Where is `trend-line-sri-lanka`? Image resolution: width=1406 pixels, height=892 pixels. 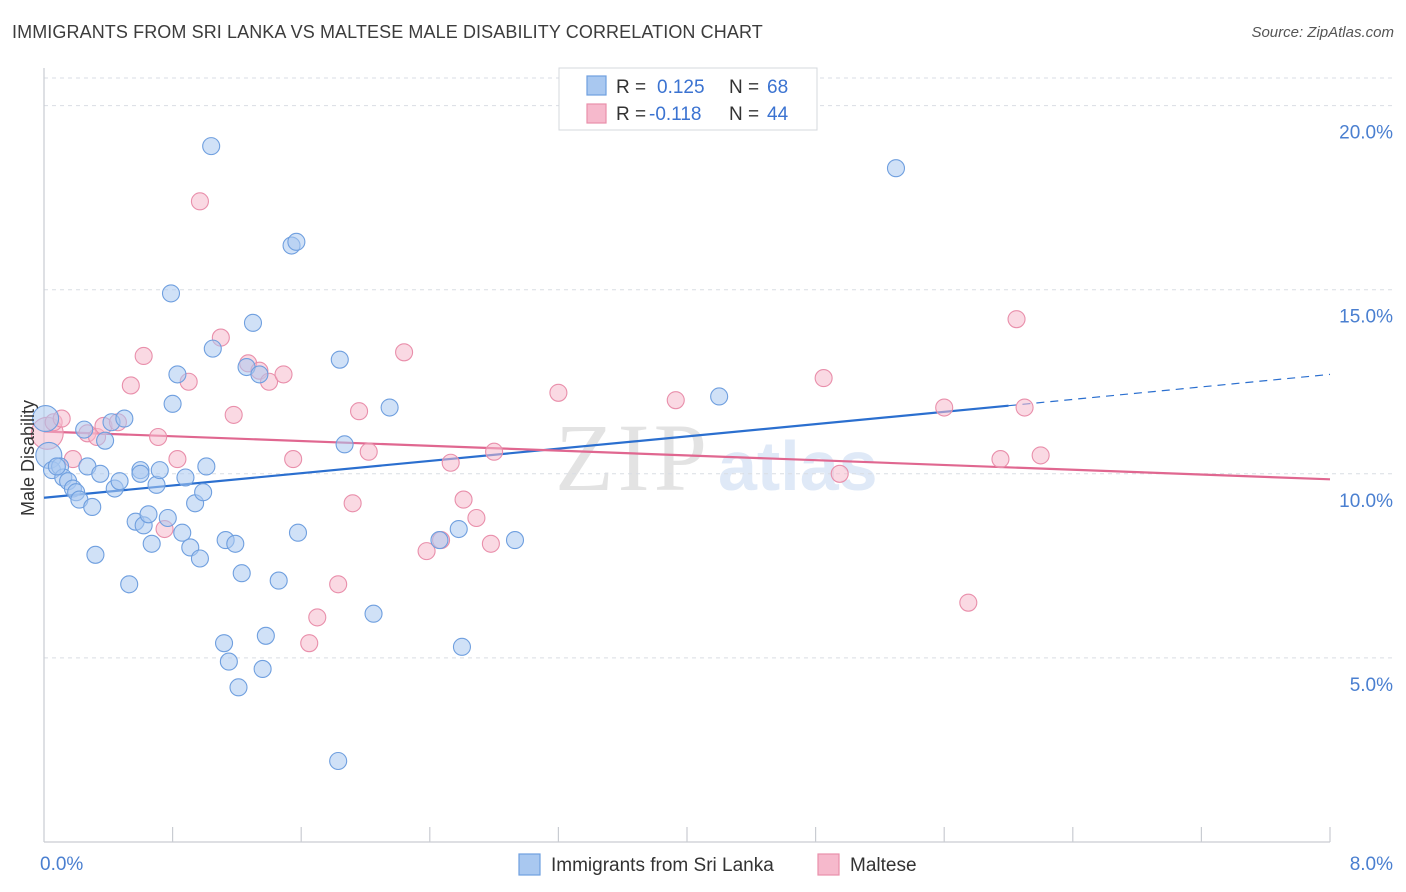
trend-line-sri-lanka is located at coordinates (526, 451).